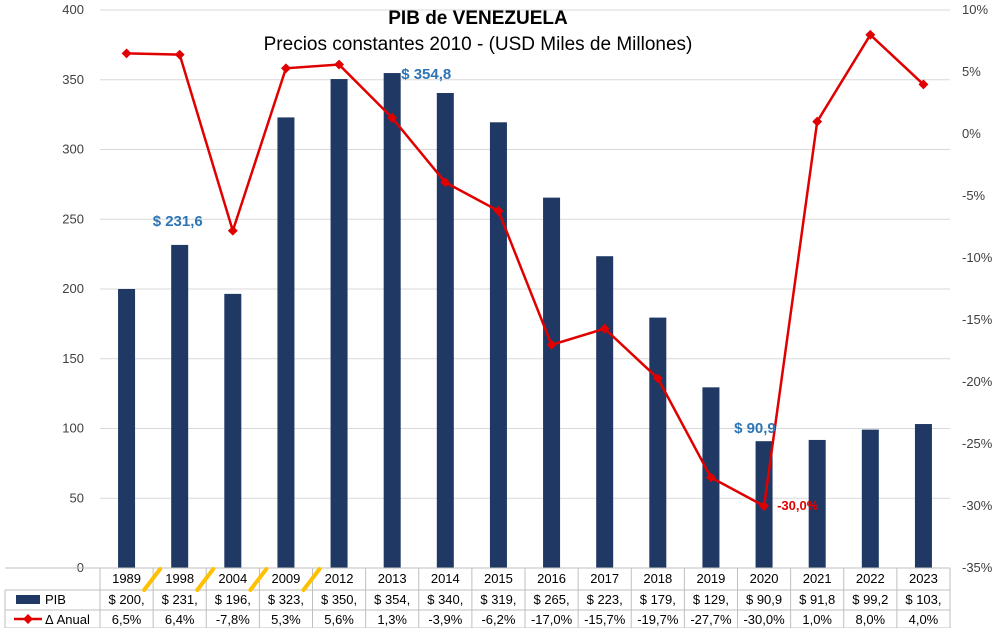 This screenshot has width=1005, height=628. What do you see at coordinates (392, 578) in the screenshot?
I see `category-label: 2013` at bounding box center [392, 578].